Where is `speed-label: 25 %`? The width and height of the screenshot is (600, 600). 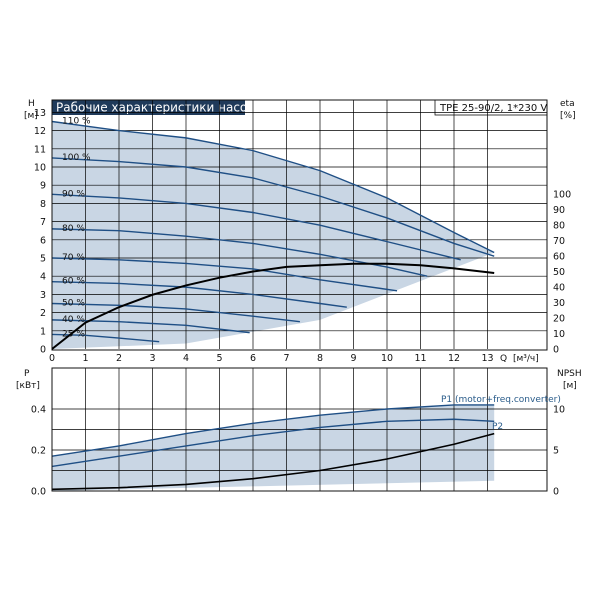 speed-label: 25 % is located at coordinates (73, 334).